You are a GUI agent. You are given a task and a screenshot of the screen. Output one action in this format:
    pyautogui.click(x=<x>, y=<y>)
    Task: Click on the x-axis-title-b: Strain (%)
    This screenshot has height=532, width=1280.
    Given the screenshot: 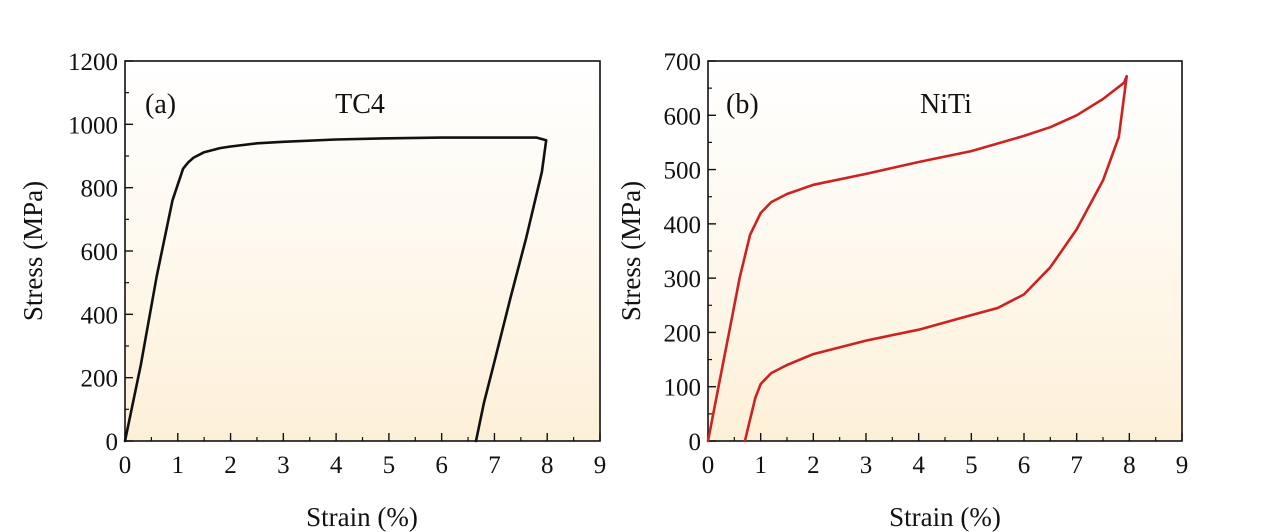 What is the action you would take?
    pyautogui.click(x=945, y=517)
    